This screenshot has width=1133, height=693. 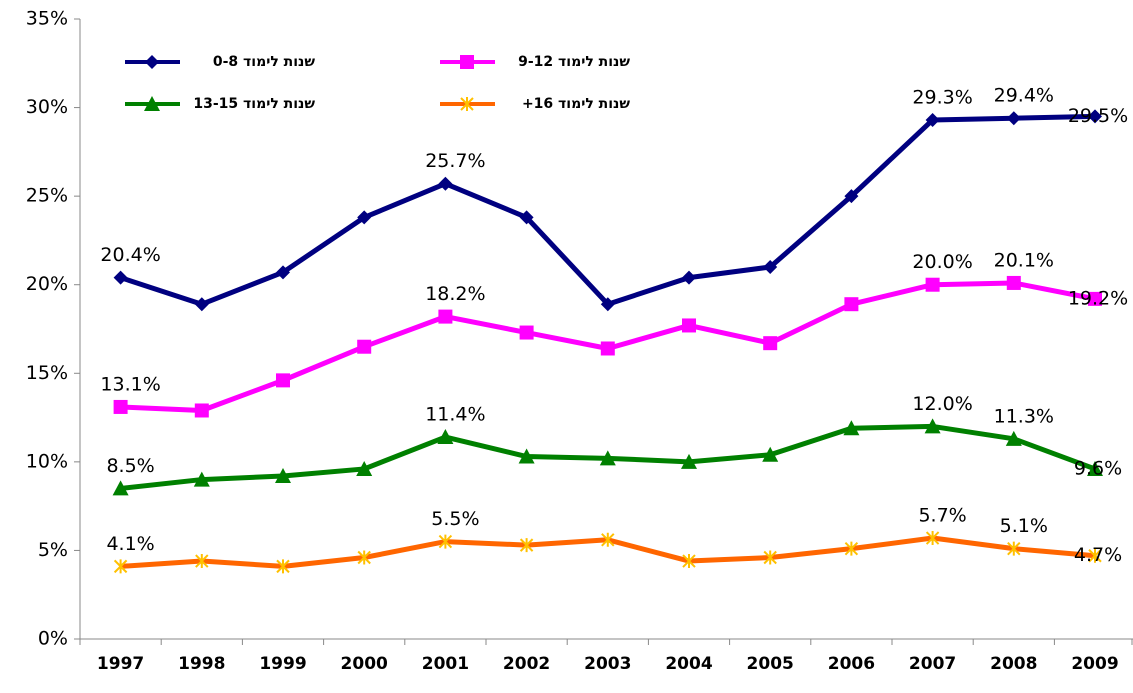 What do you see at coordinates (455, 415) in the screenshot?
I see `data-label: 11.4%` at bounding box center [455, 415].